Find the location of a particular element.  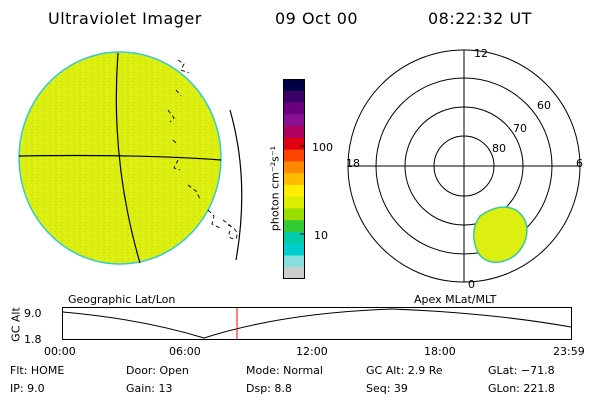

colorbar-tick-100: 100 is located at coordinates (322, 147).